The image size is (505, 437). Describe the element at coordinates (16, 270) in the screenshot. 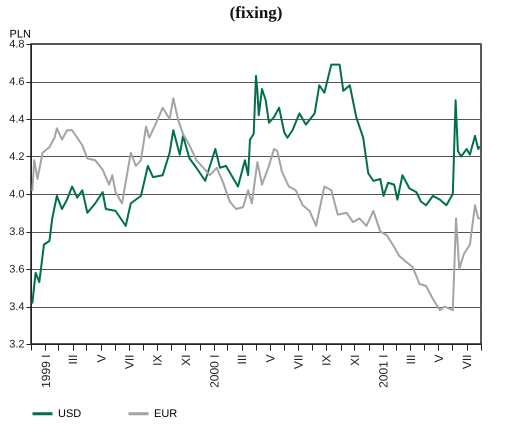

I see `y-tick-label: 3.6` at that location.